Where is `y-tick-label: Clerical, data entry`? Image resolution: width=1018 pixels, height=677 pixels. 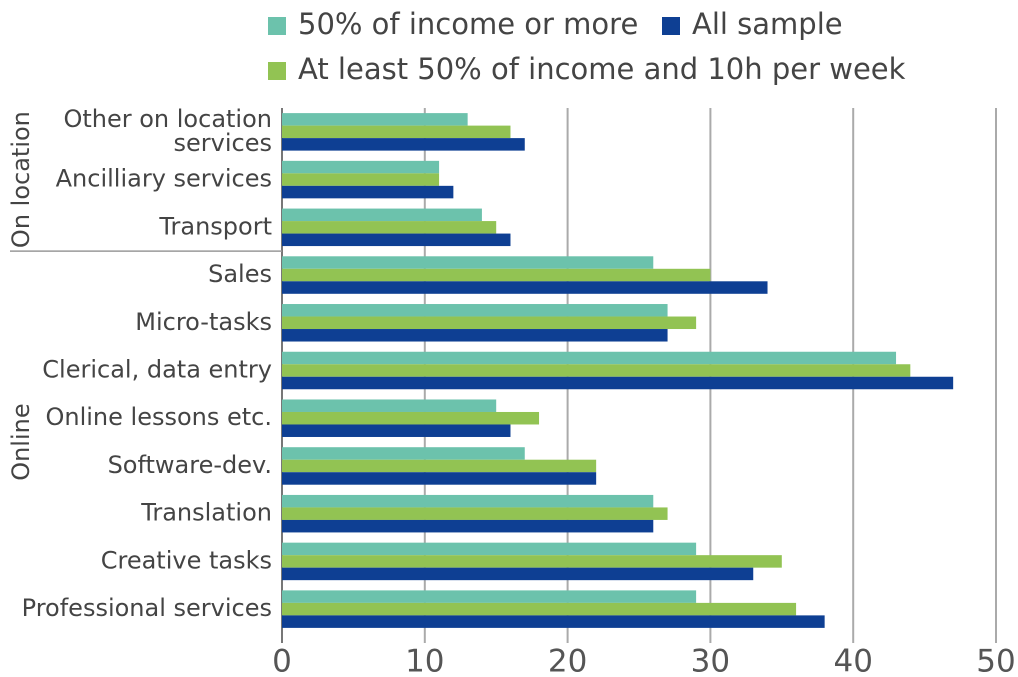 y-tick-label: Clerical, data entry is located at coordinates (157, 370).